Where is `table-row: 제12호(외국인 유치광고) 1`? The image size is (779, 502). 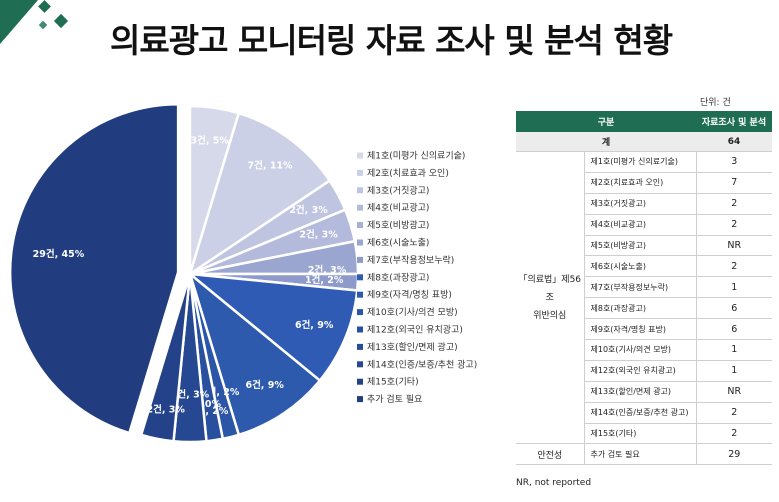
table-row: 제12호(외국인 유치광고) 1 is located at coordinates (644, 371).